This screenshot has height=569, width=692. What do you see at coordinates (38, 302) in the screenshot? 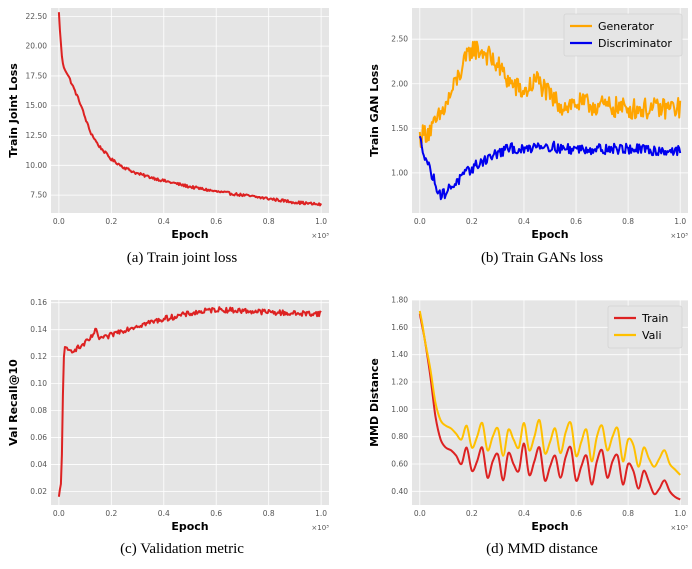
I see `y-tick-label: 0.16` at bounding box center [38, 302].